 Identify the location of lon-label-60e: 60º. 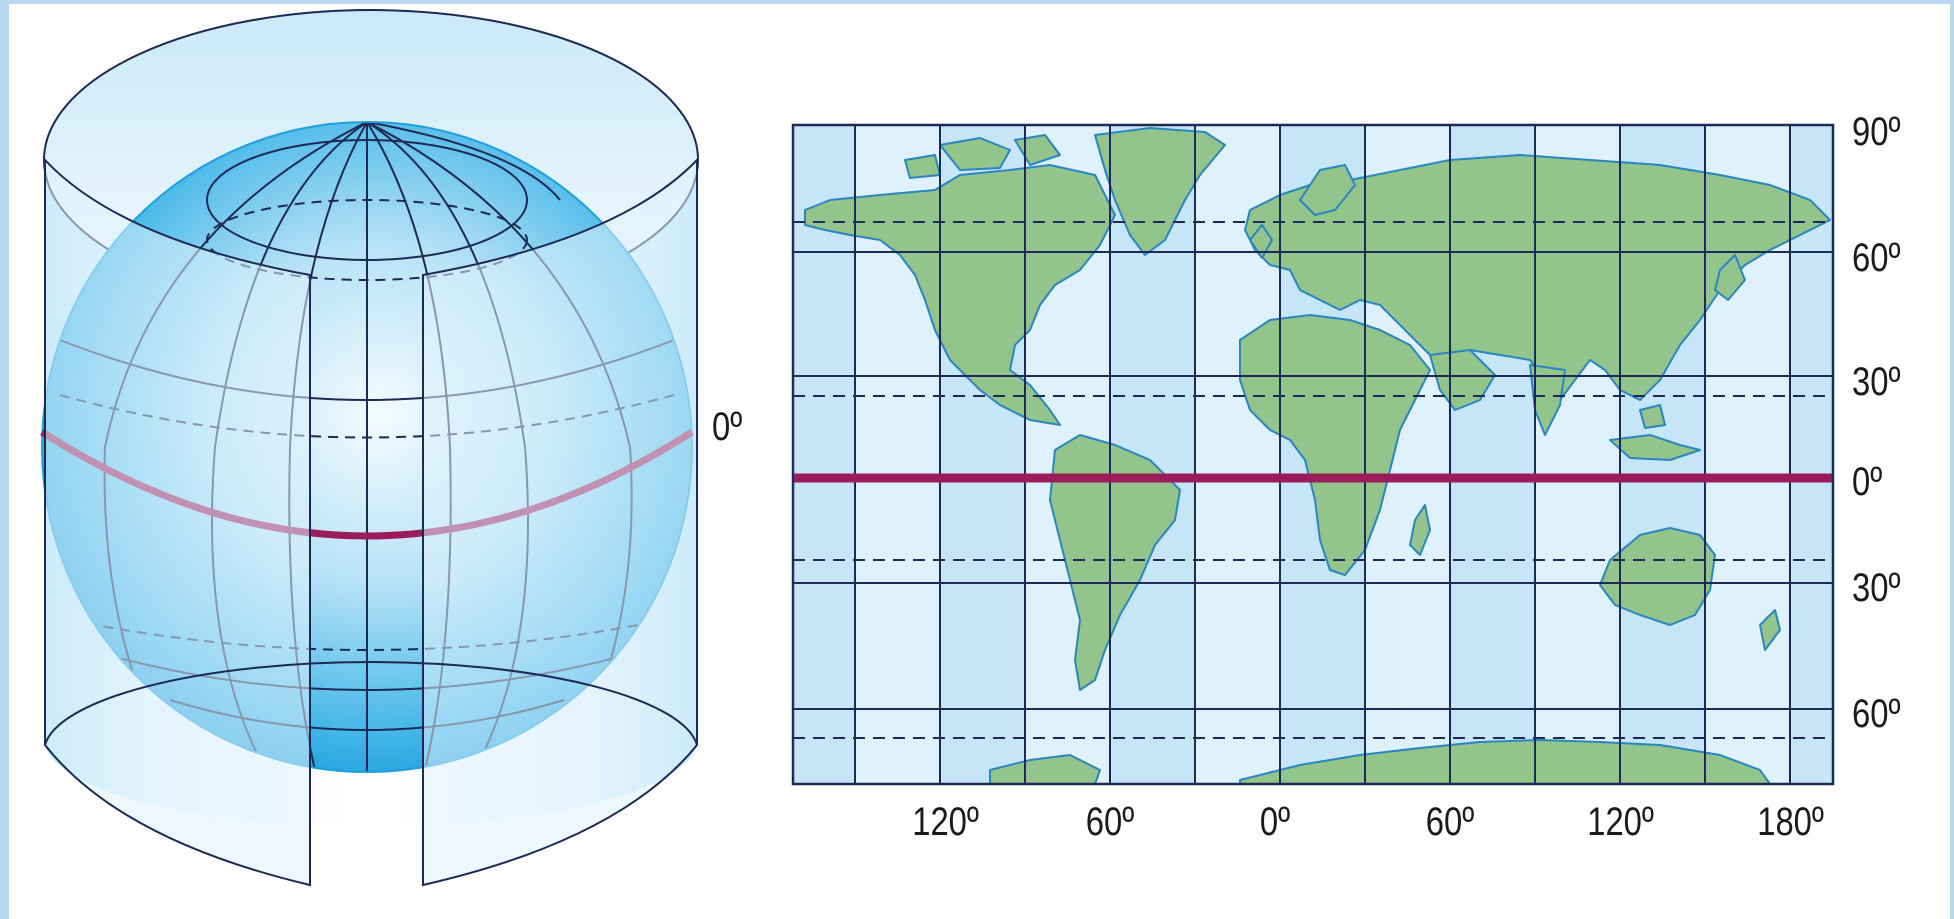
(1450, 822).